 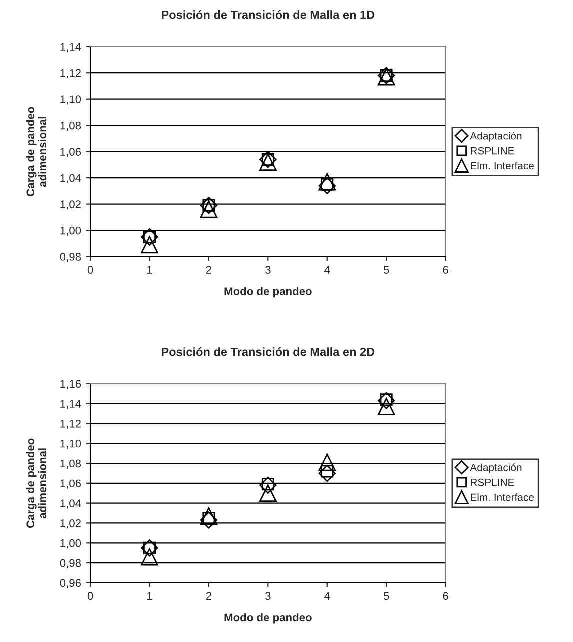 I want to click on y-tick-label: 0,96, so click(x=71, y=583).